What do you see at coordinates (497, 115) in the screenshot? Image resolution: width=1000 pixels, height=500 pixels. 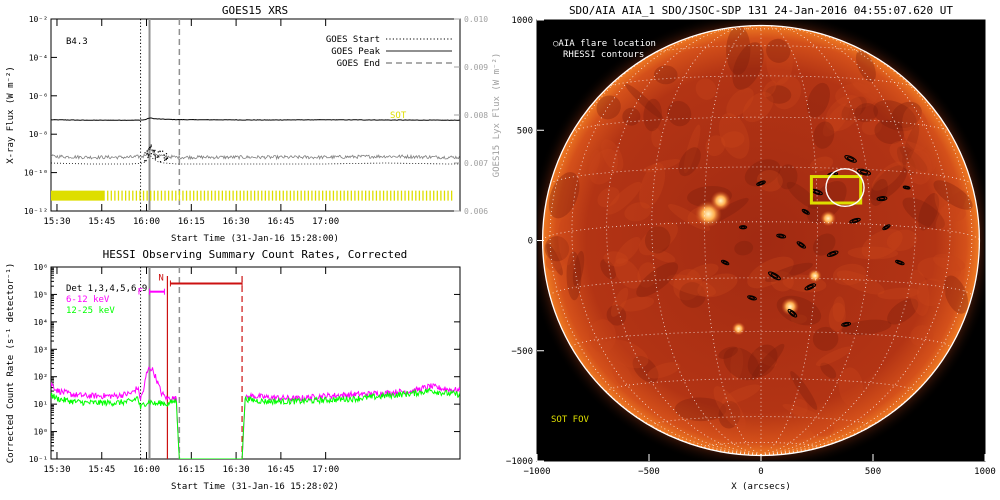 I see `goes-ylabel2: GOES15 Lyx Flux (W m⁻²)` at bounding box center [497, 115].